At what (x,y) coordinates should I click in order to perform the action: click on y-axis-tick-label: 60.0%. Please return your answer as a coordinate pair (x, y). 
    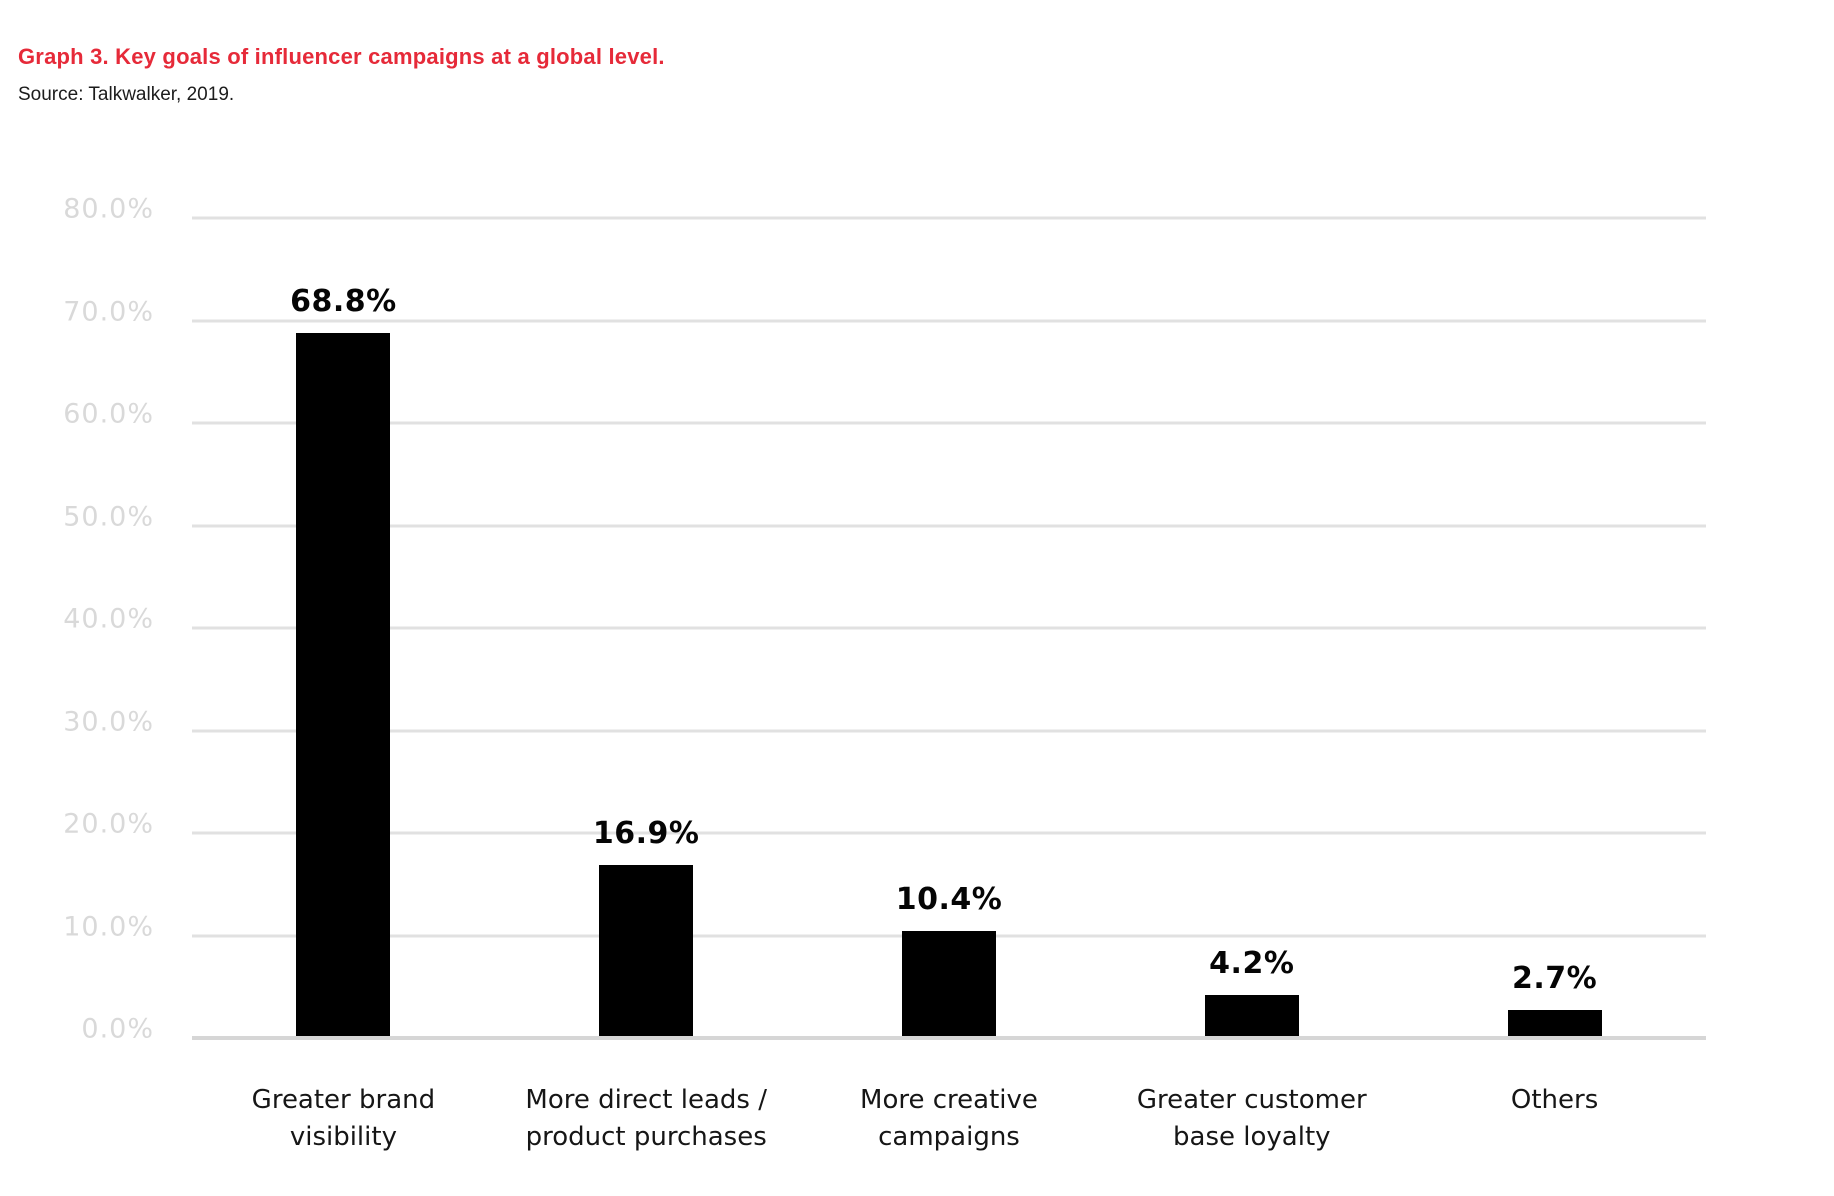
    Looking at the image, I should click on (108, 414).